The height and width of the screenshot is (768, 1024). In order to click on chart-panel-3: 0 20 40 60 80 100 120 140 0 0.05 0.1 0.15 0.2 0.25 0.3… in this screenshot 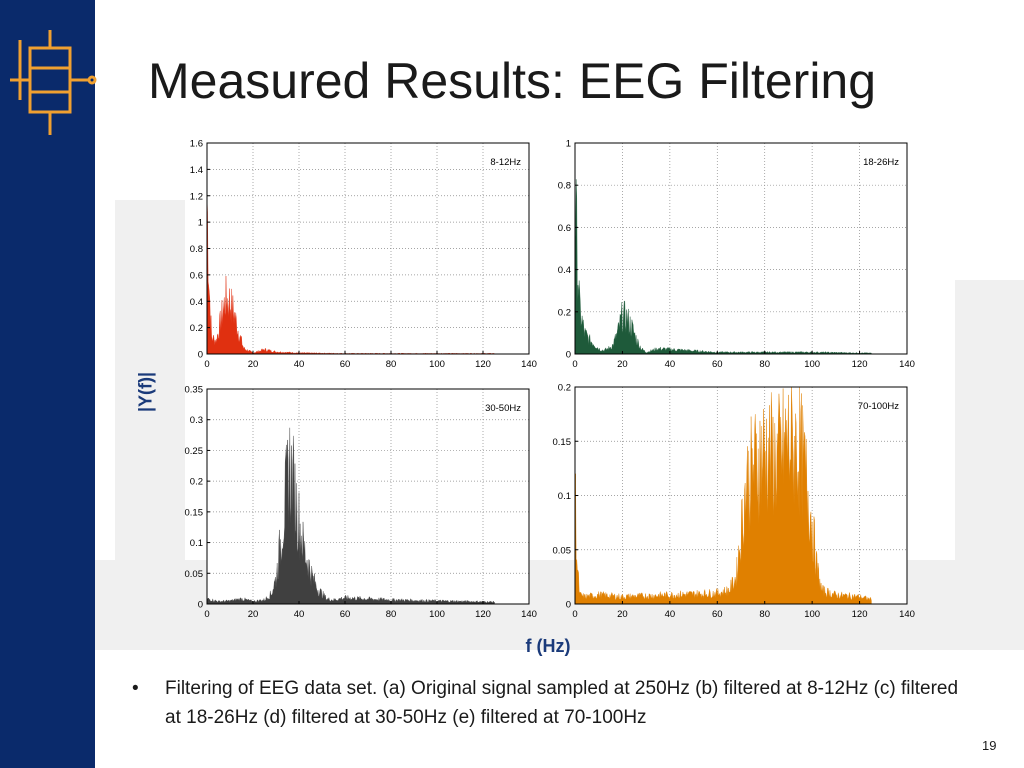, I will do `click(361, 503)`.